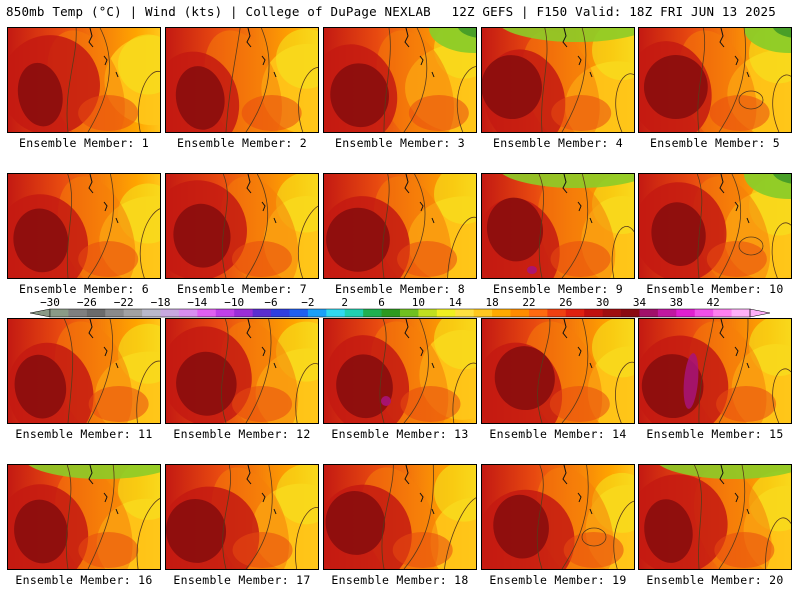  What do you see at coordinates (492, 302) in the screenshot?
I see `colorbar-tick-label: 18` at bounding box center [492, 302].